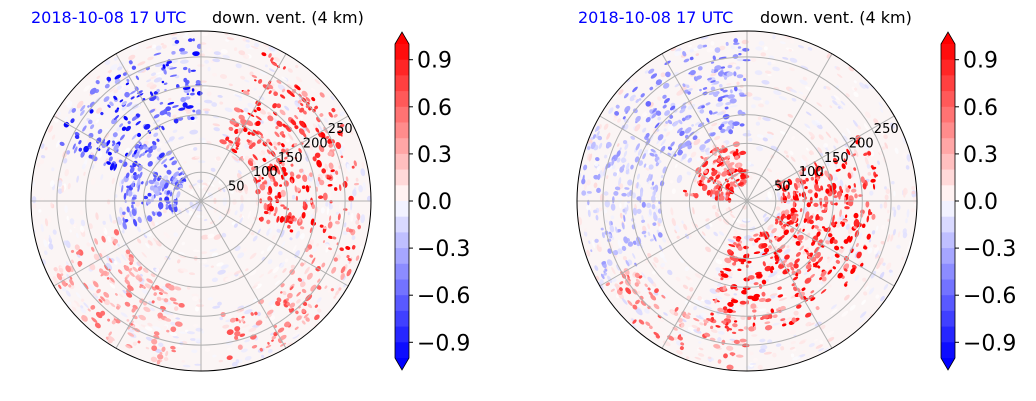 The width and height of the screenshot is (1036, 401). What do you see at coordinates (989, 296) in the screenshot?
I see `colorbar-tick-label: −0.6` at bounding box center [989, 296].